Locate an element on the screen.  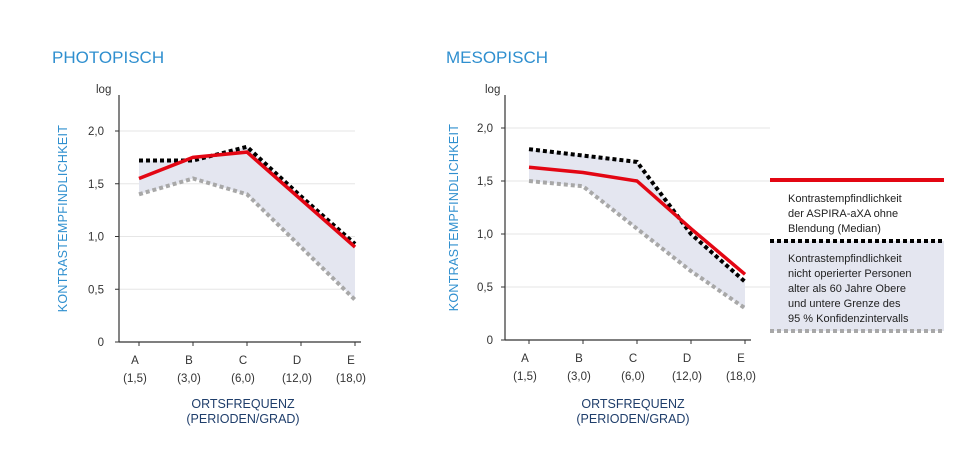
chart-title: MESOPISCH is located at coordinates (497, 57).